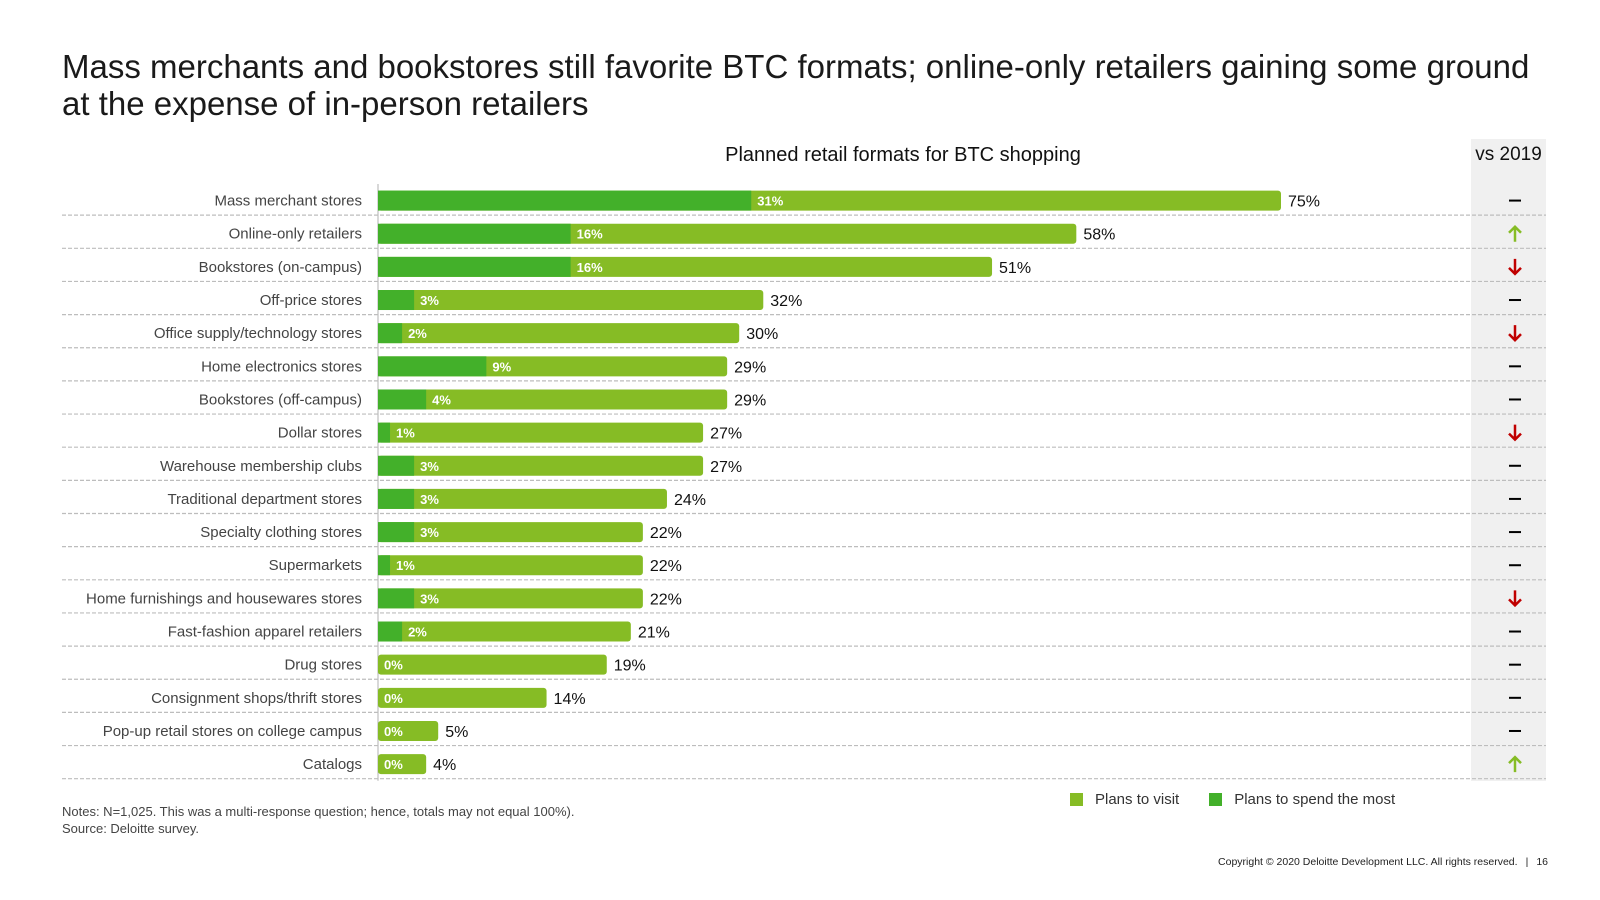  Describe the element at coordinates (131, 828) in the screenshot. I see `source-text: Source: Deloitte survey.` at that location.